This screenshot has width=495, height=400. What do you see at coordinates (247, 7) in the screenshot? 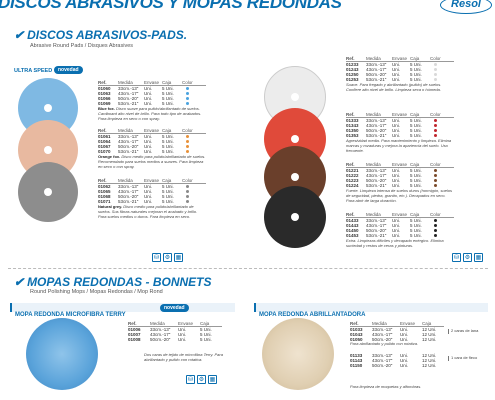
I see `page-header: DISCOS ABRASIVOS Y MOPAS REDONDAS Resol` at bounding box center [247, 7].